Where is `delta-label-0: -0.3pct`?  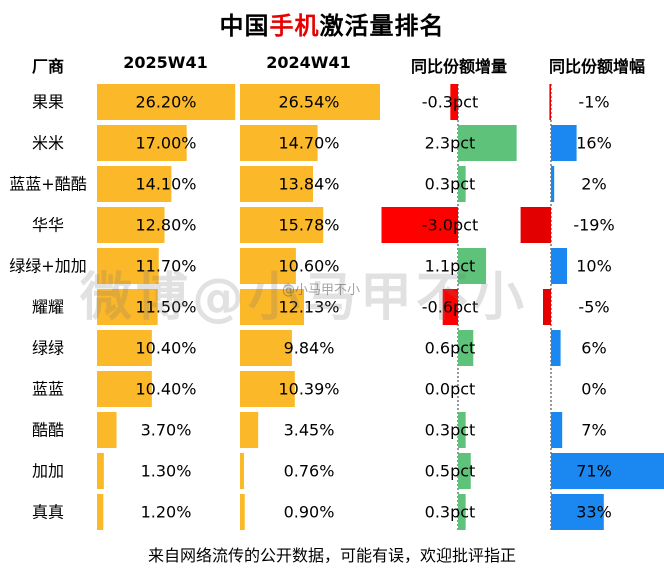
delta-label-0: -0.3pct is located at coordinates (450, 102).